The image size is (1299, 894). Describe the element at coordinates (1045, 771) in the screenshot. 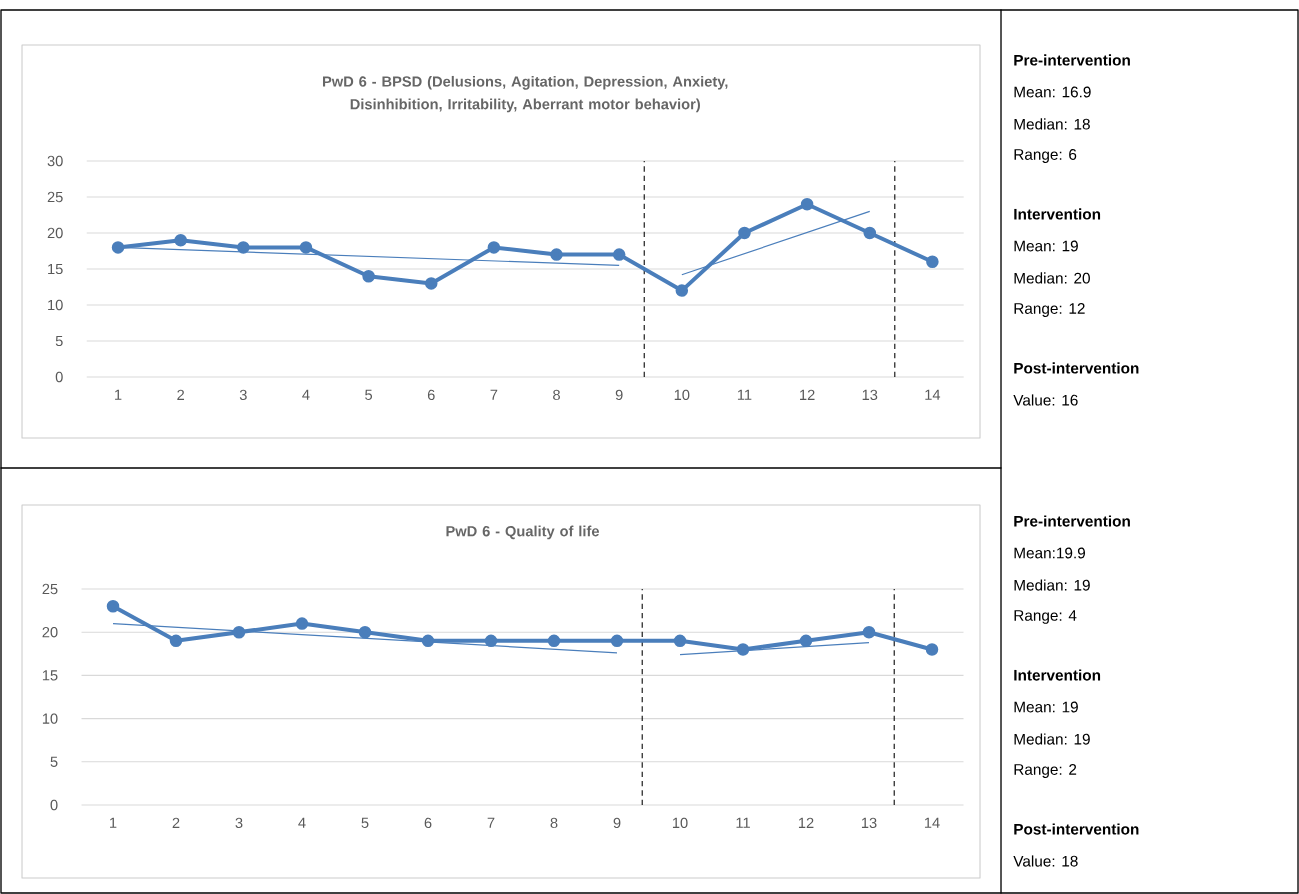

I see `text: Range: 2` at that location.